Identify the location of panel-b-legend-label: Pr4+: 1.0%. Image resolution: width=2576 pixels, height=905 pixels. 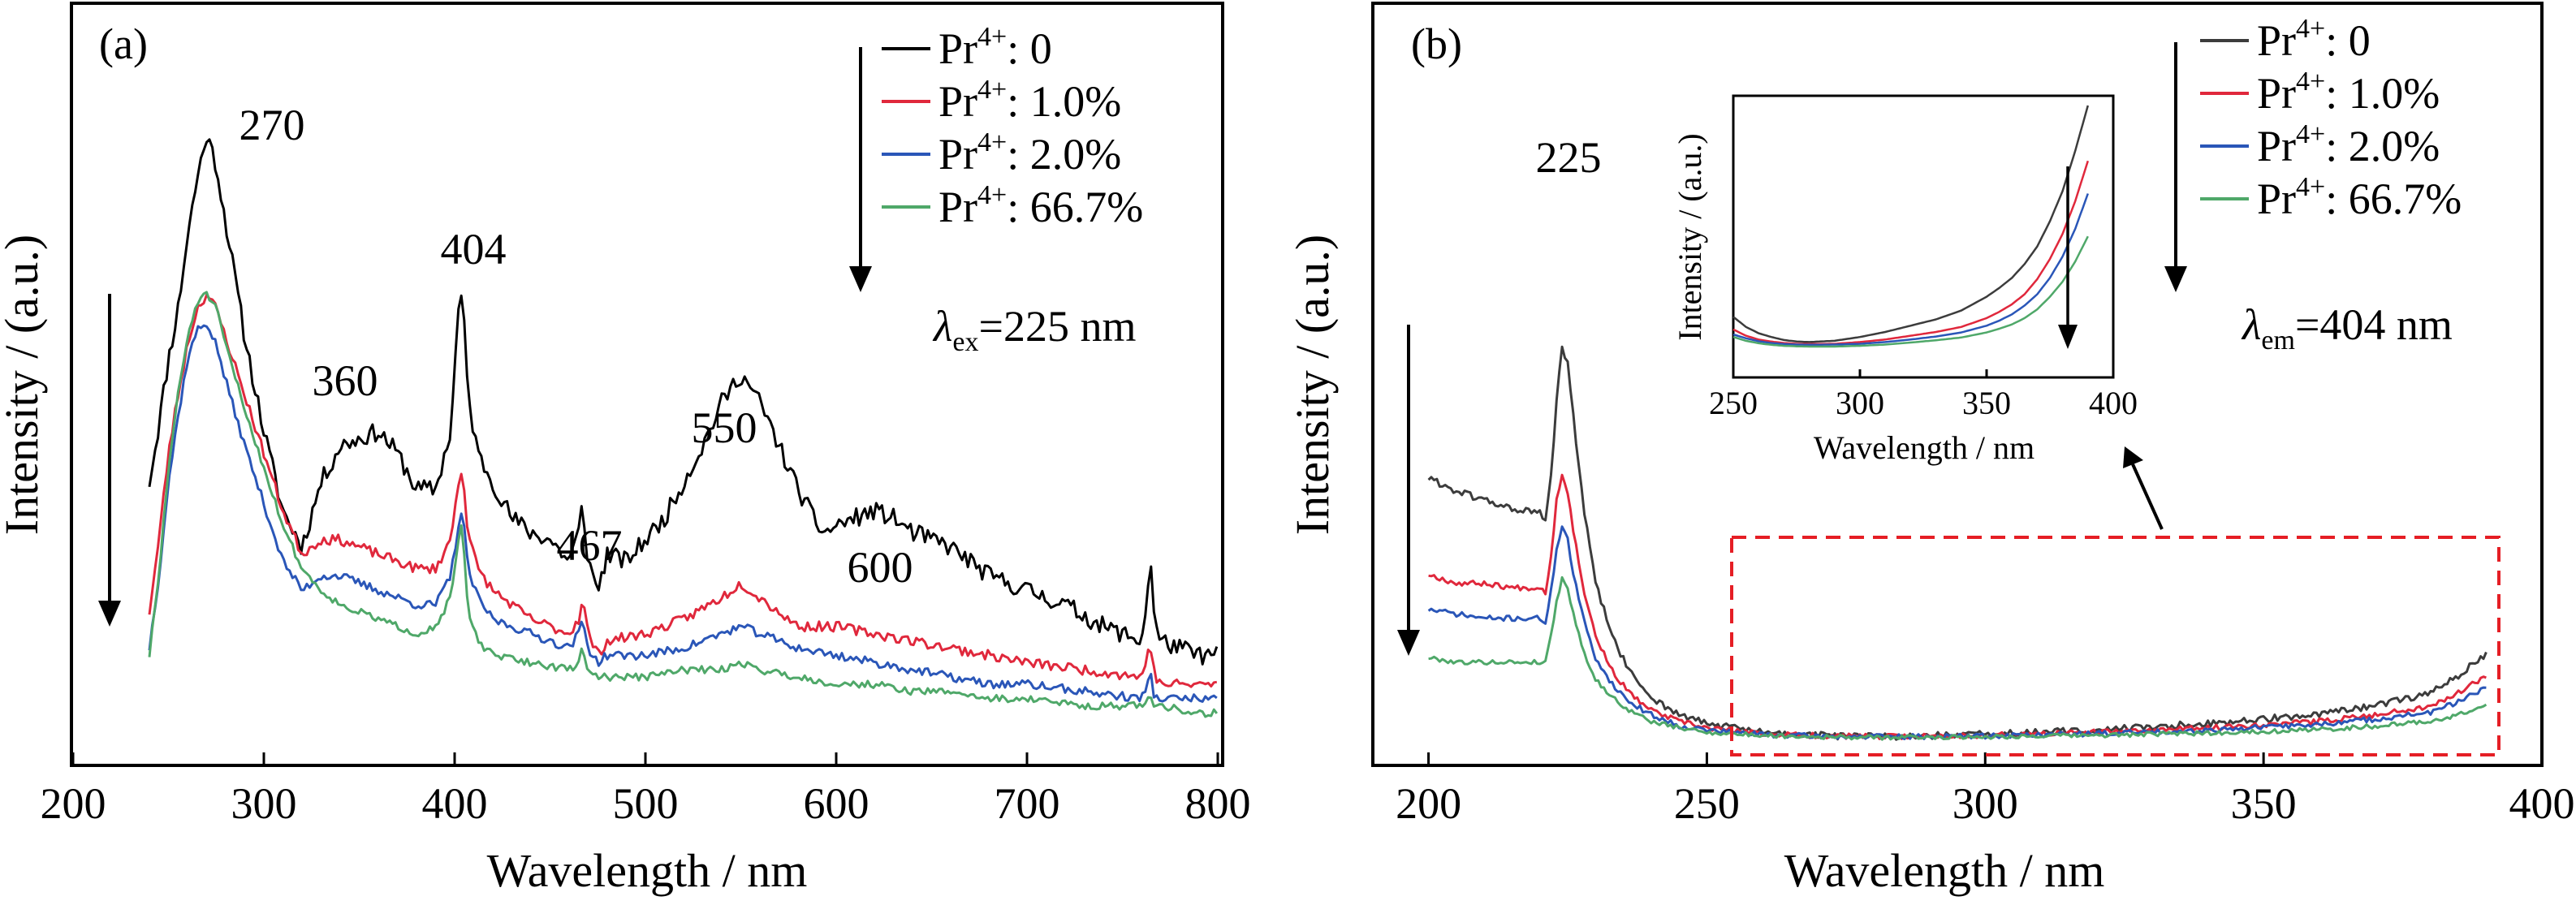
(2348, 93).